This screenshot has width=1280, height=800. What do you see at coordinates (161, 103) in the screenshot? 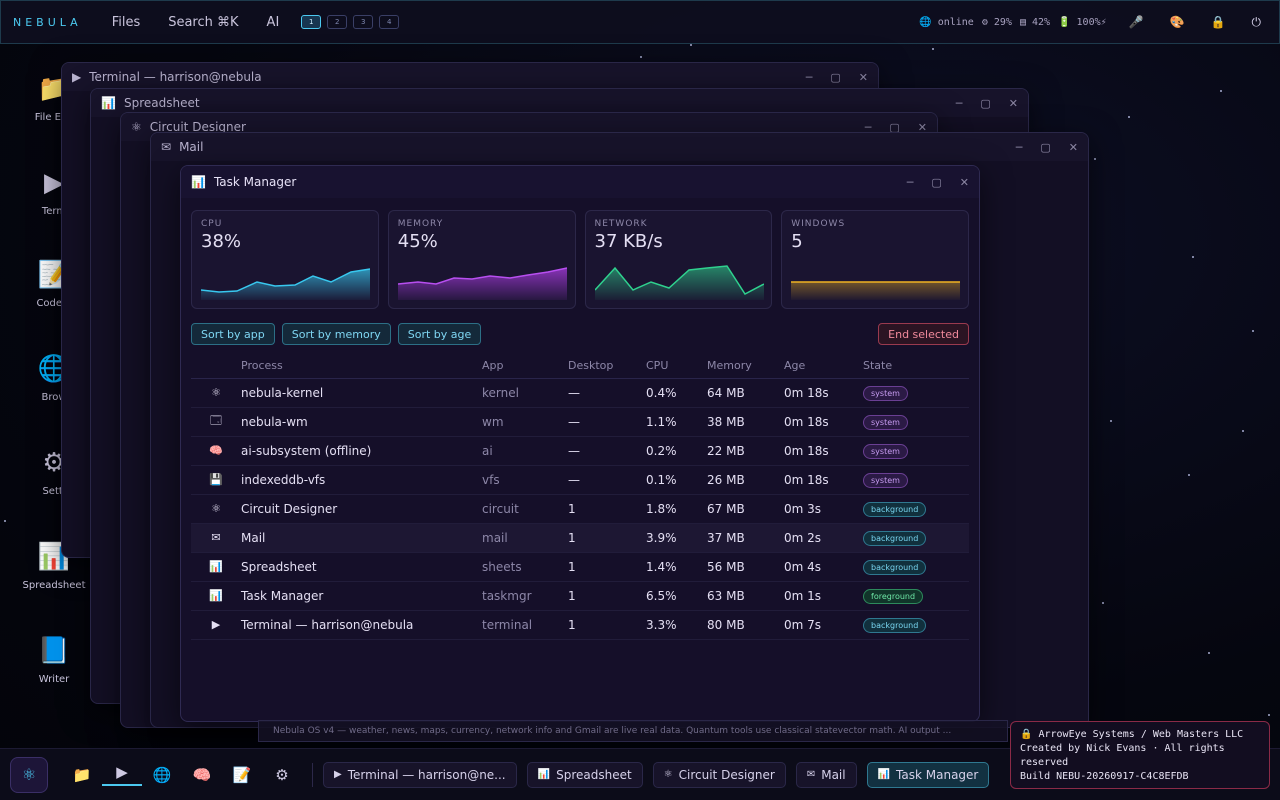
I see `window-title: Spreadsheet` at bounding box center [161, 103].